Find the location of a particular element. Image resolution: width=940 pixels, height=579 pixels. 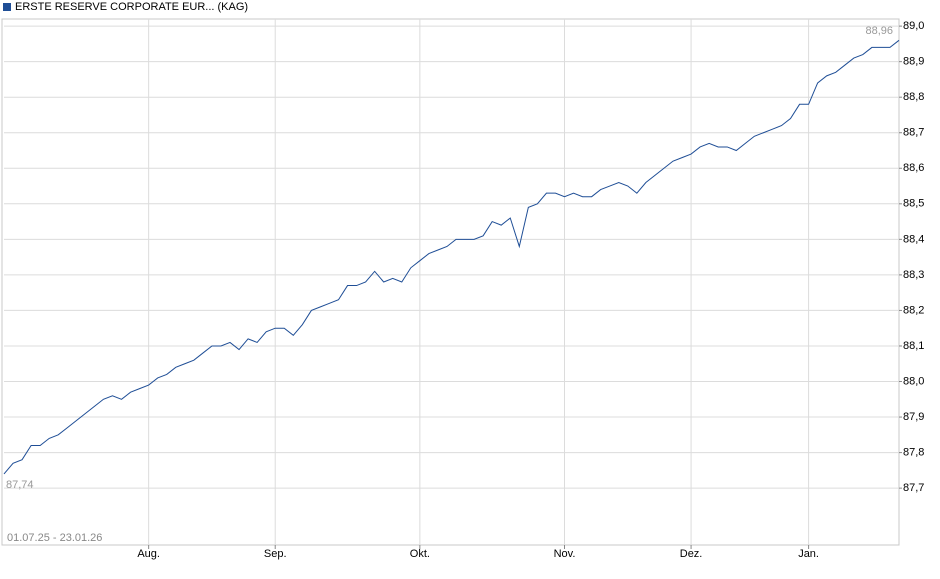

y-tick-label: 88,4 is located at coordinates (913, 239).